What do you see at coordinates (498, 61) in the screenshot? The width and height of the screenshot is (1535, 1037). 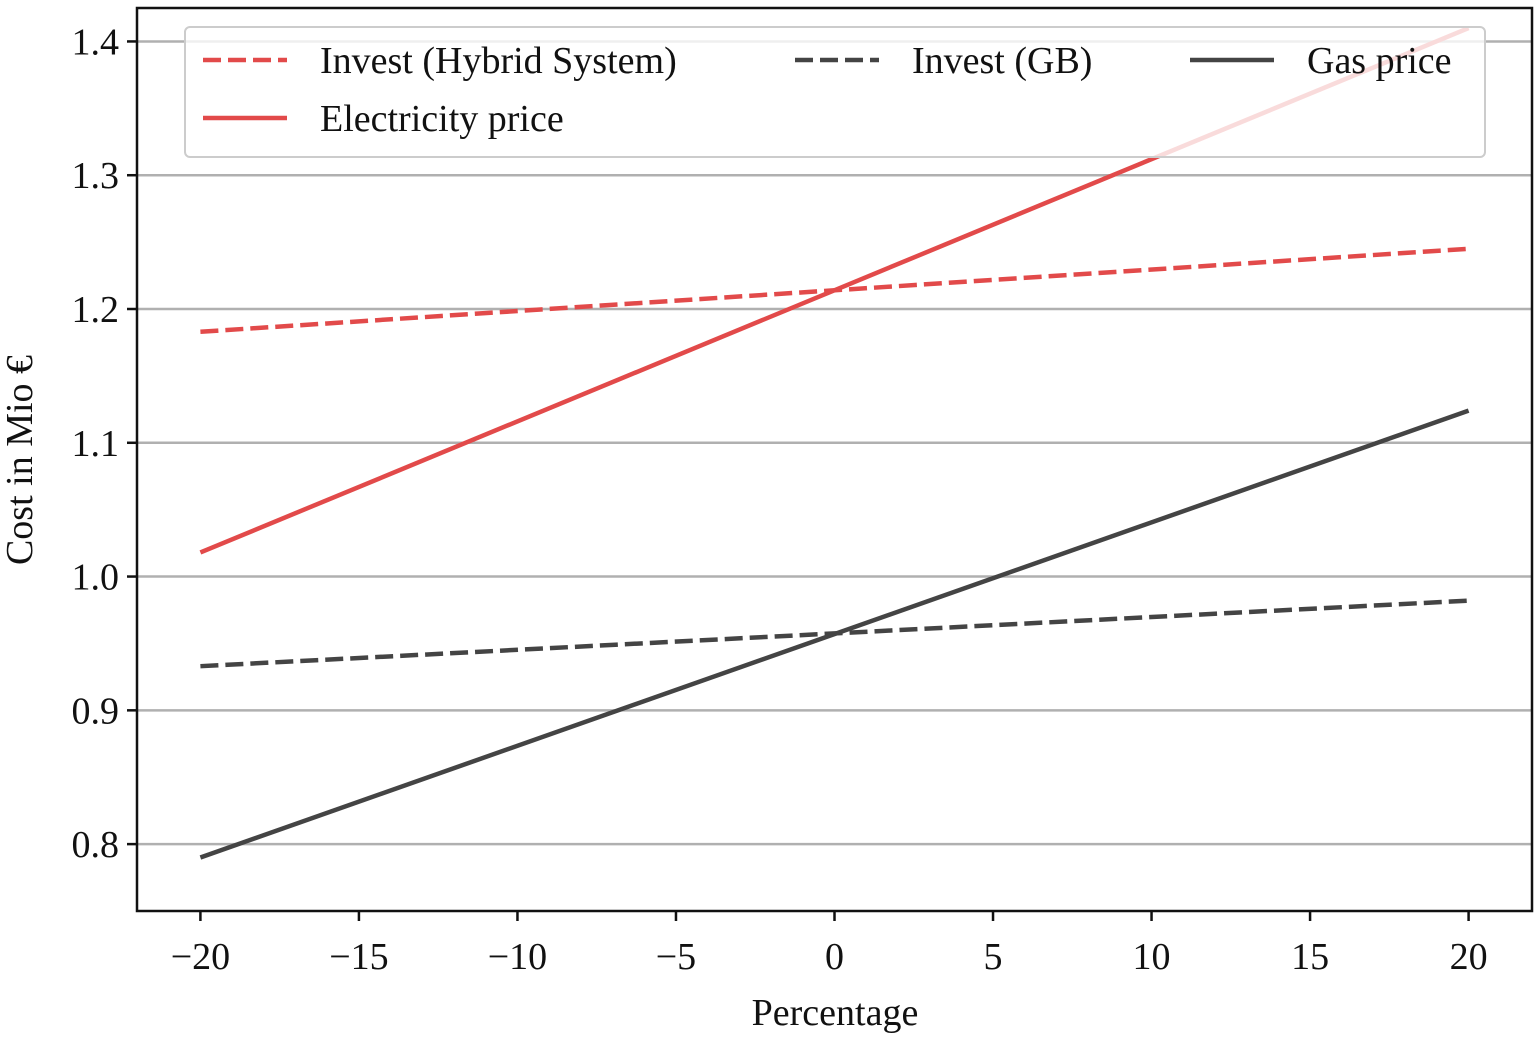 I see `legend-label-invest-hybrid-system: Invest (Hybrid System)` at bounding box center [498, 61].